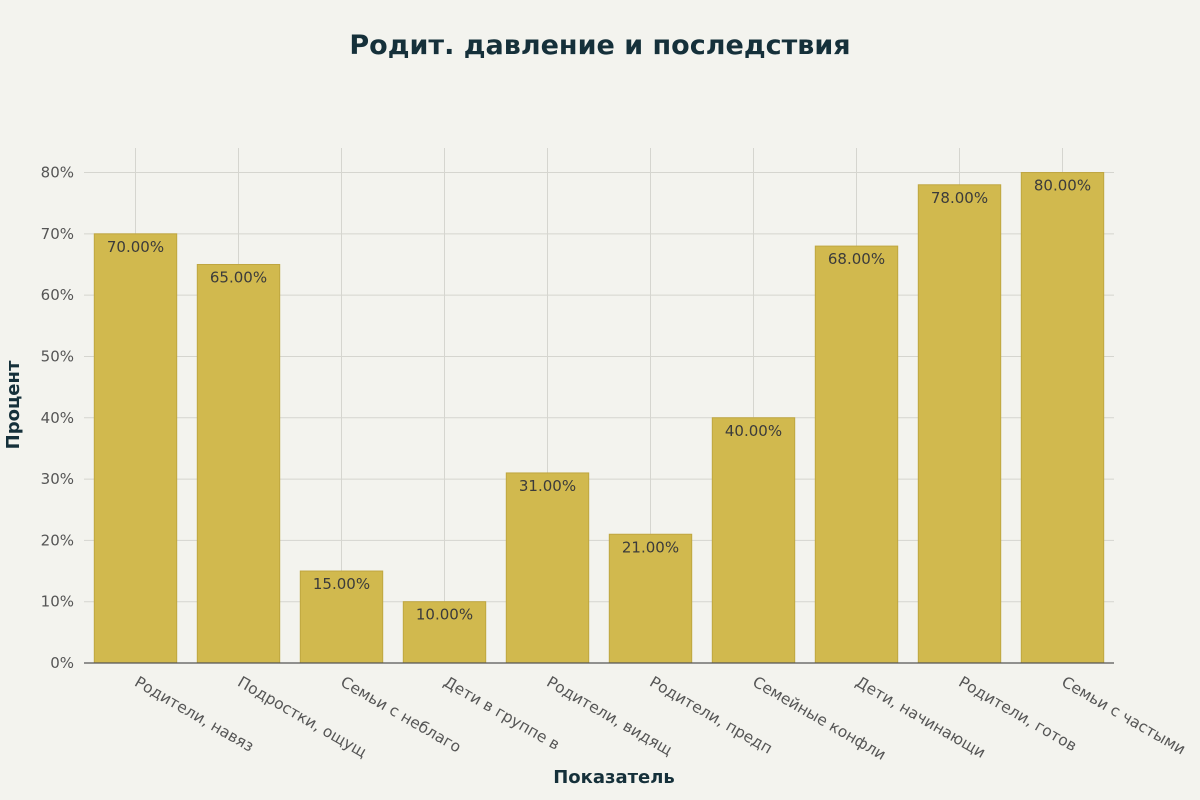 The height and width of the screenshot is (800, 1200). I want to click on y-tick-label: 0%, so click(62, 663).